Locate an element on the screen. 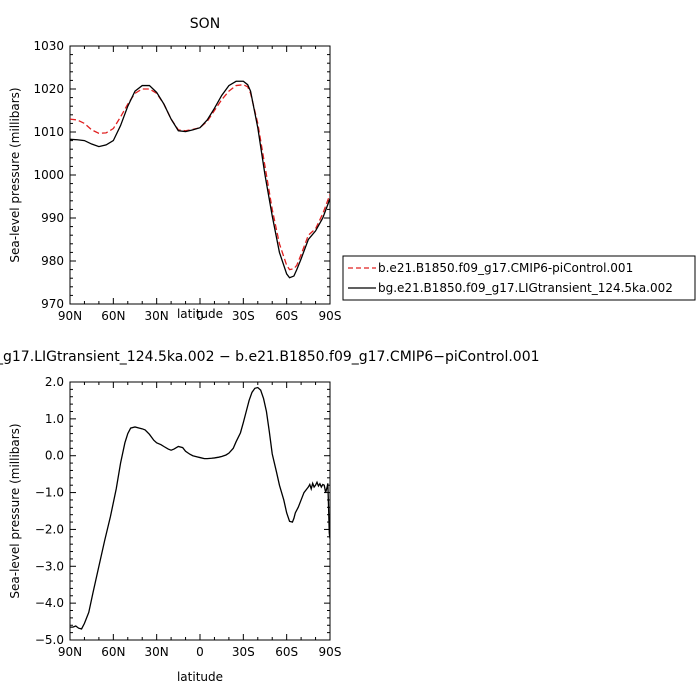 The height and width of the screenshot is (700, 700). y-tick-label: 990 is located at coordinates (52, 218).